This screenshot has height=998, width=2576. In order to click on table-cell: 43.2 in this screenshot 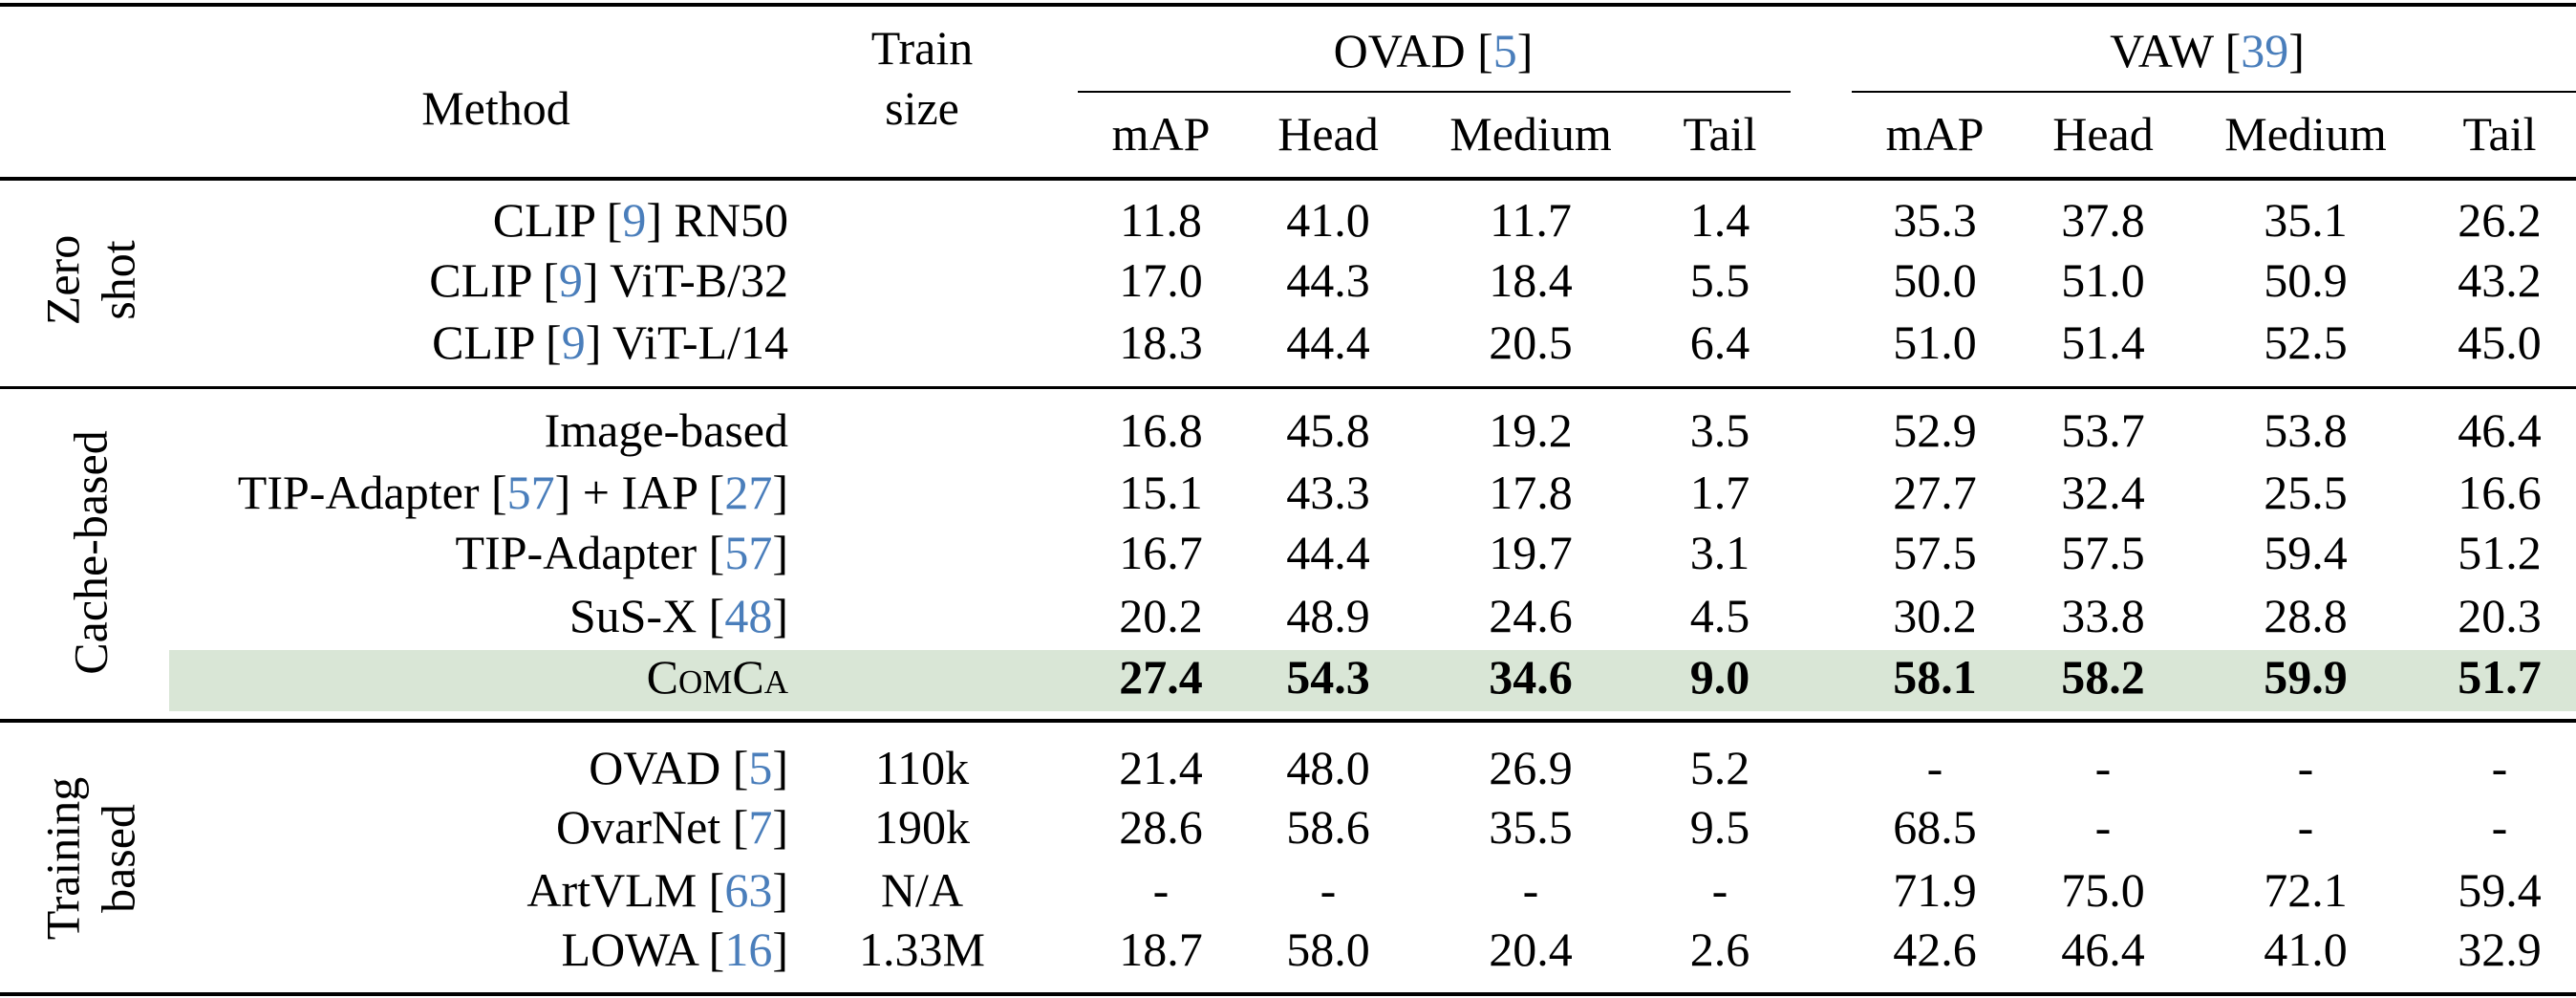, I will do `click(2500, 280)`.